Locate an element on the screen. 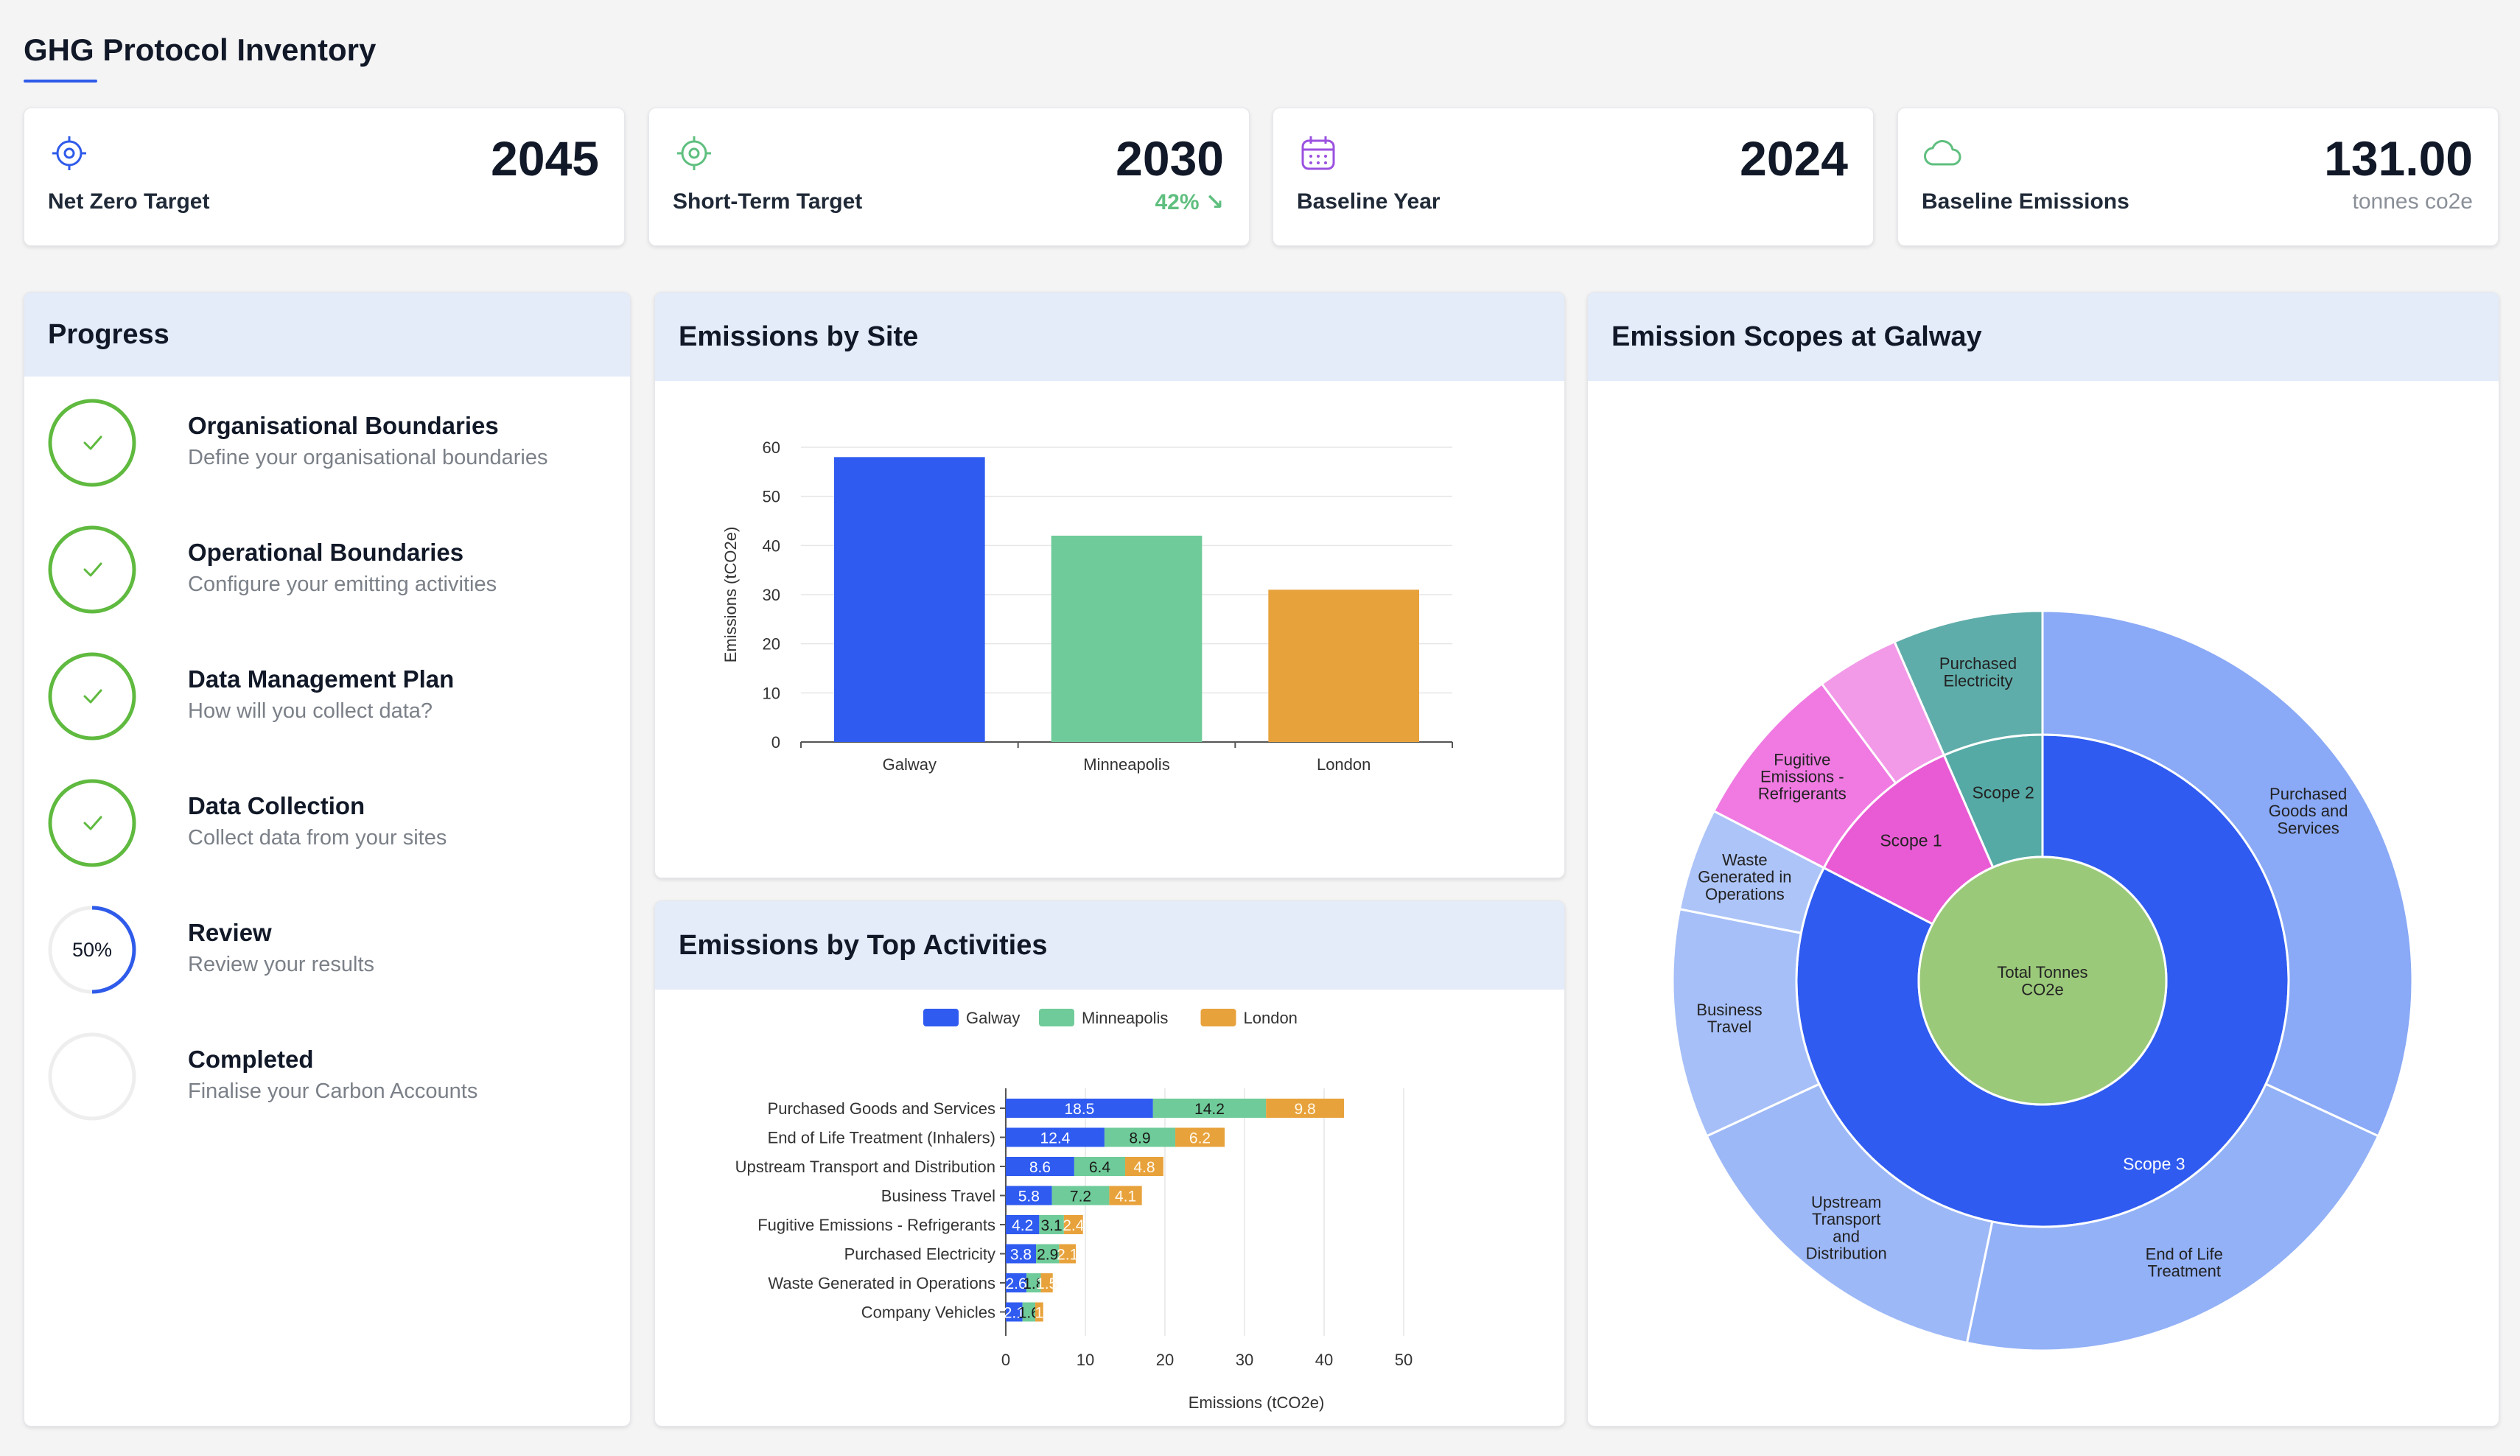 The height and width of the screenshot is (1456, 2520). stat-card-short-term: 2030 Short-Term Target 42% ↘ is located at coordinates (949, 177).